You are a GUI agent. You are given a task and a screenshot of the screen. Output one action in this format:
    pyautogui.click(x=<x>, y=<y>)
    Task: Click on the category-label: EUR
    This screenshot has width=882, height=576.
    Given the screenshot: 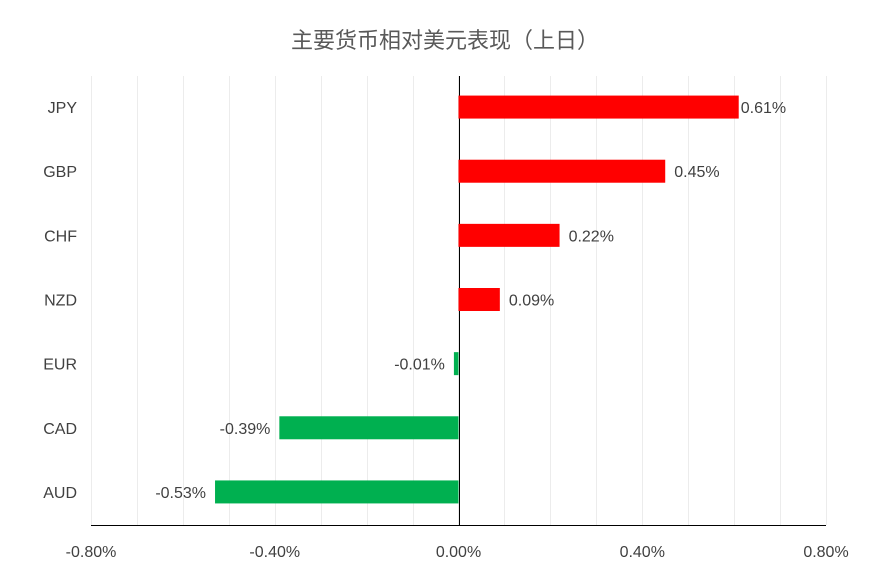 What is the action you would take?
    pyautogui.click(x=60, y=365)
    